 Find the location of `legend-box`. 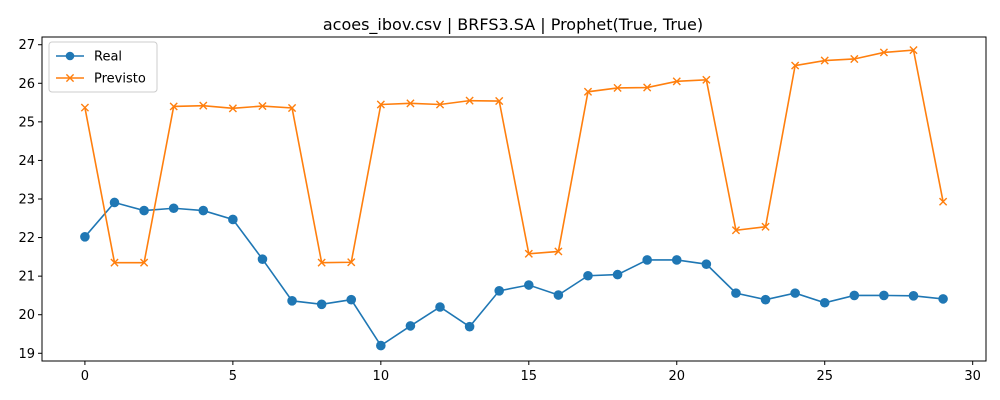

legend-box is located at coordinates (103, 67).